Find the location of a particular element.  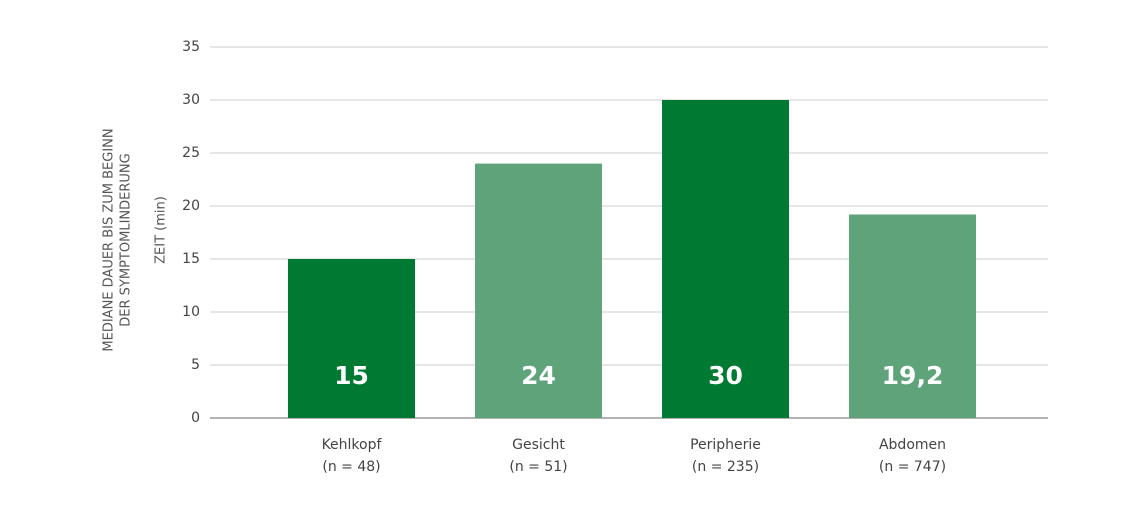

x-tick-label: Gesicht is located at coordinates (538, 445).